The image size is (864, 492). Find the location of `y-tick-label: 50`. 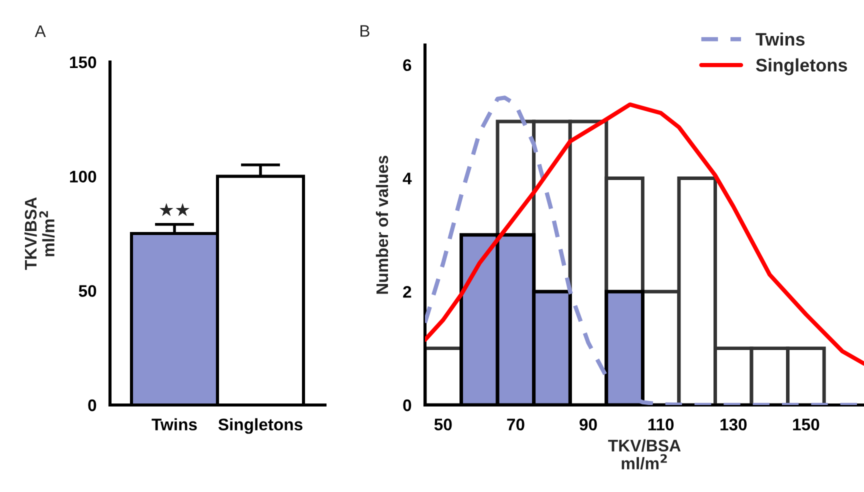

y-tick-label: 50 is located at coordinates (87, 291).